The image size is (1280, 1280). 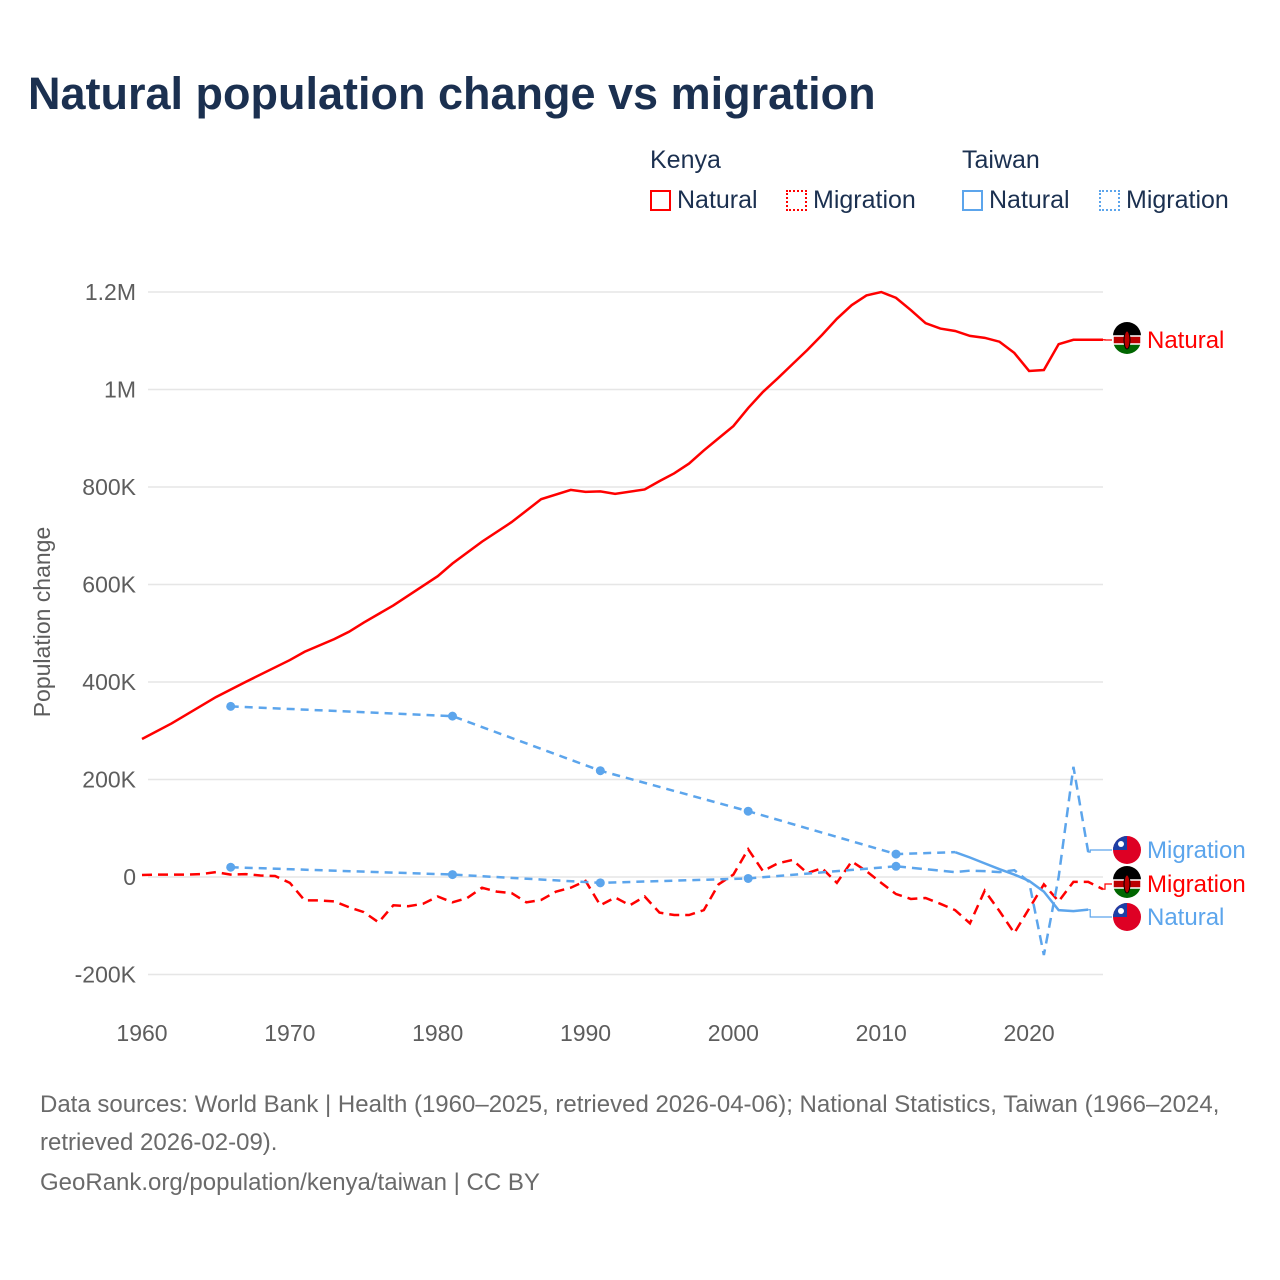 I want to click on y-tick-label: 800K, so click(x=109, y=487).